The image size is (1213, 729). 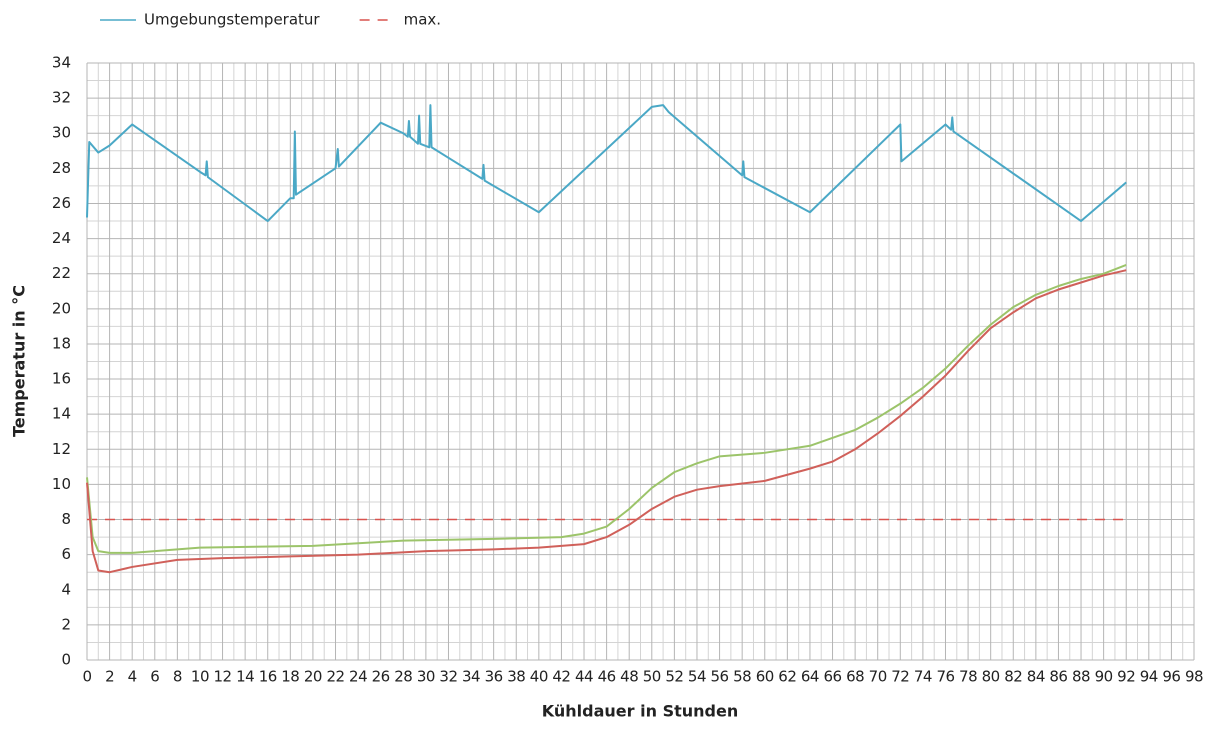 What do you see at coordinates (61, 484) in the screenshot?
I see `y-tick-label: 10` at bounding box center [61, 484].